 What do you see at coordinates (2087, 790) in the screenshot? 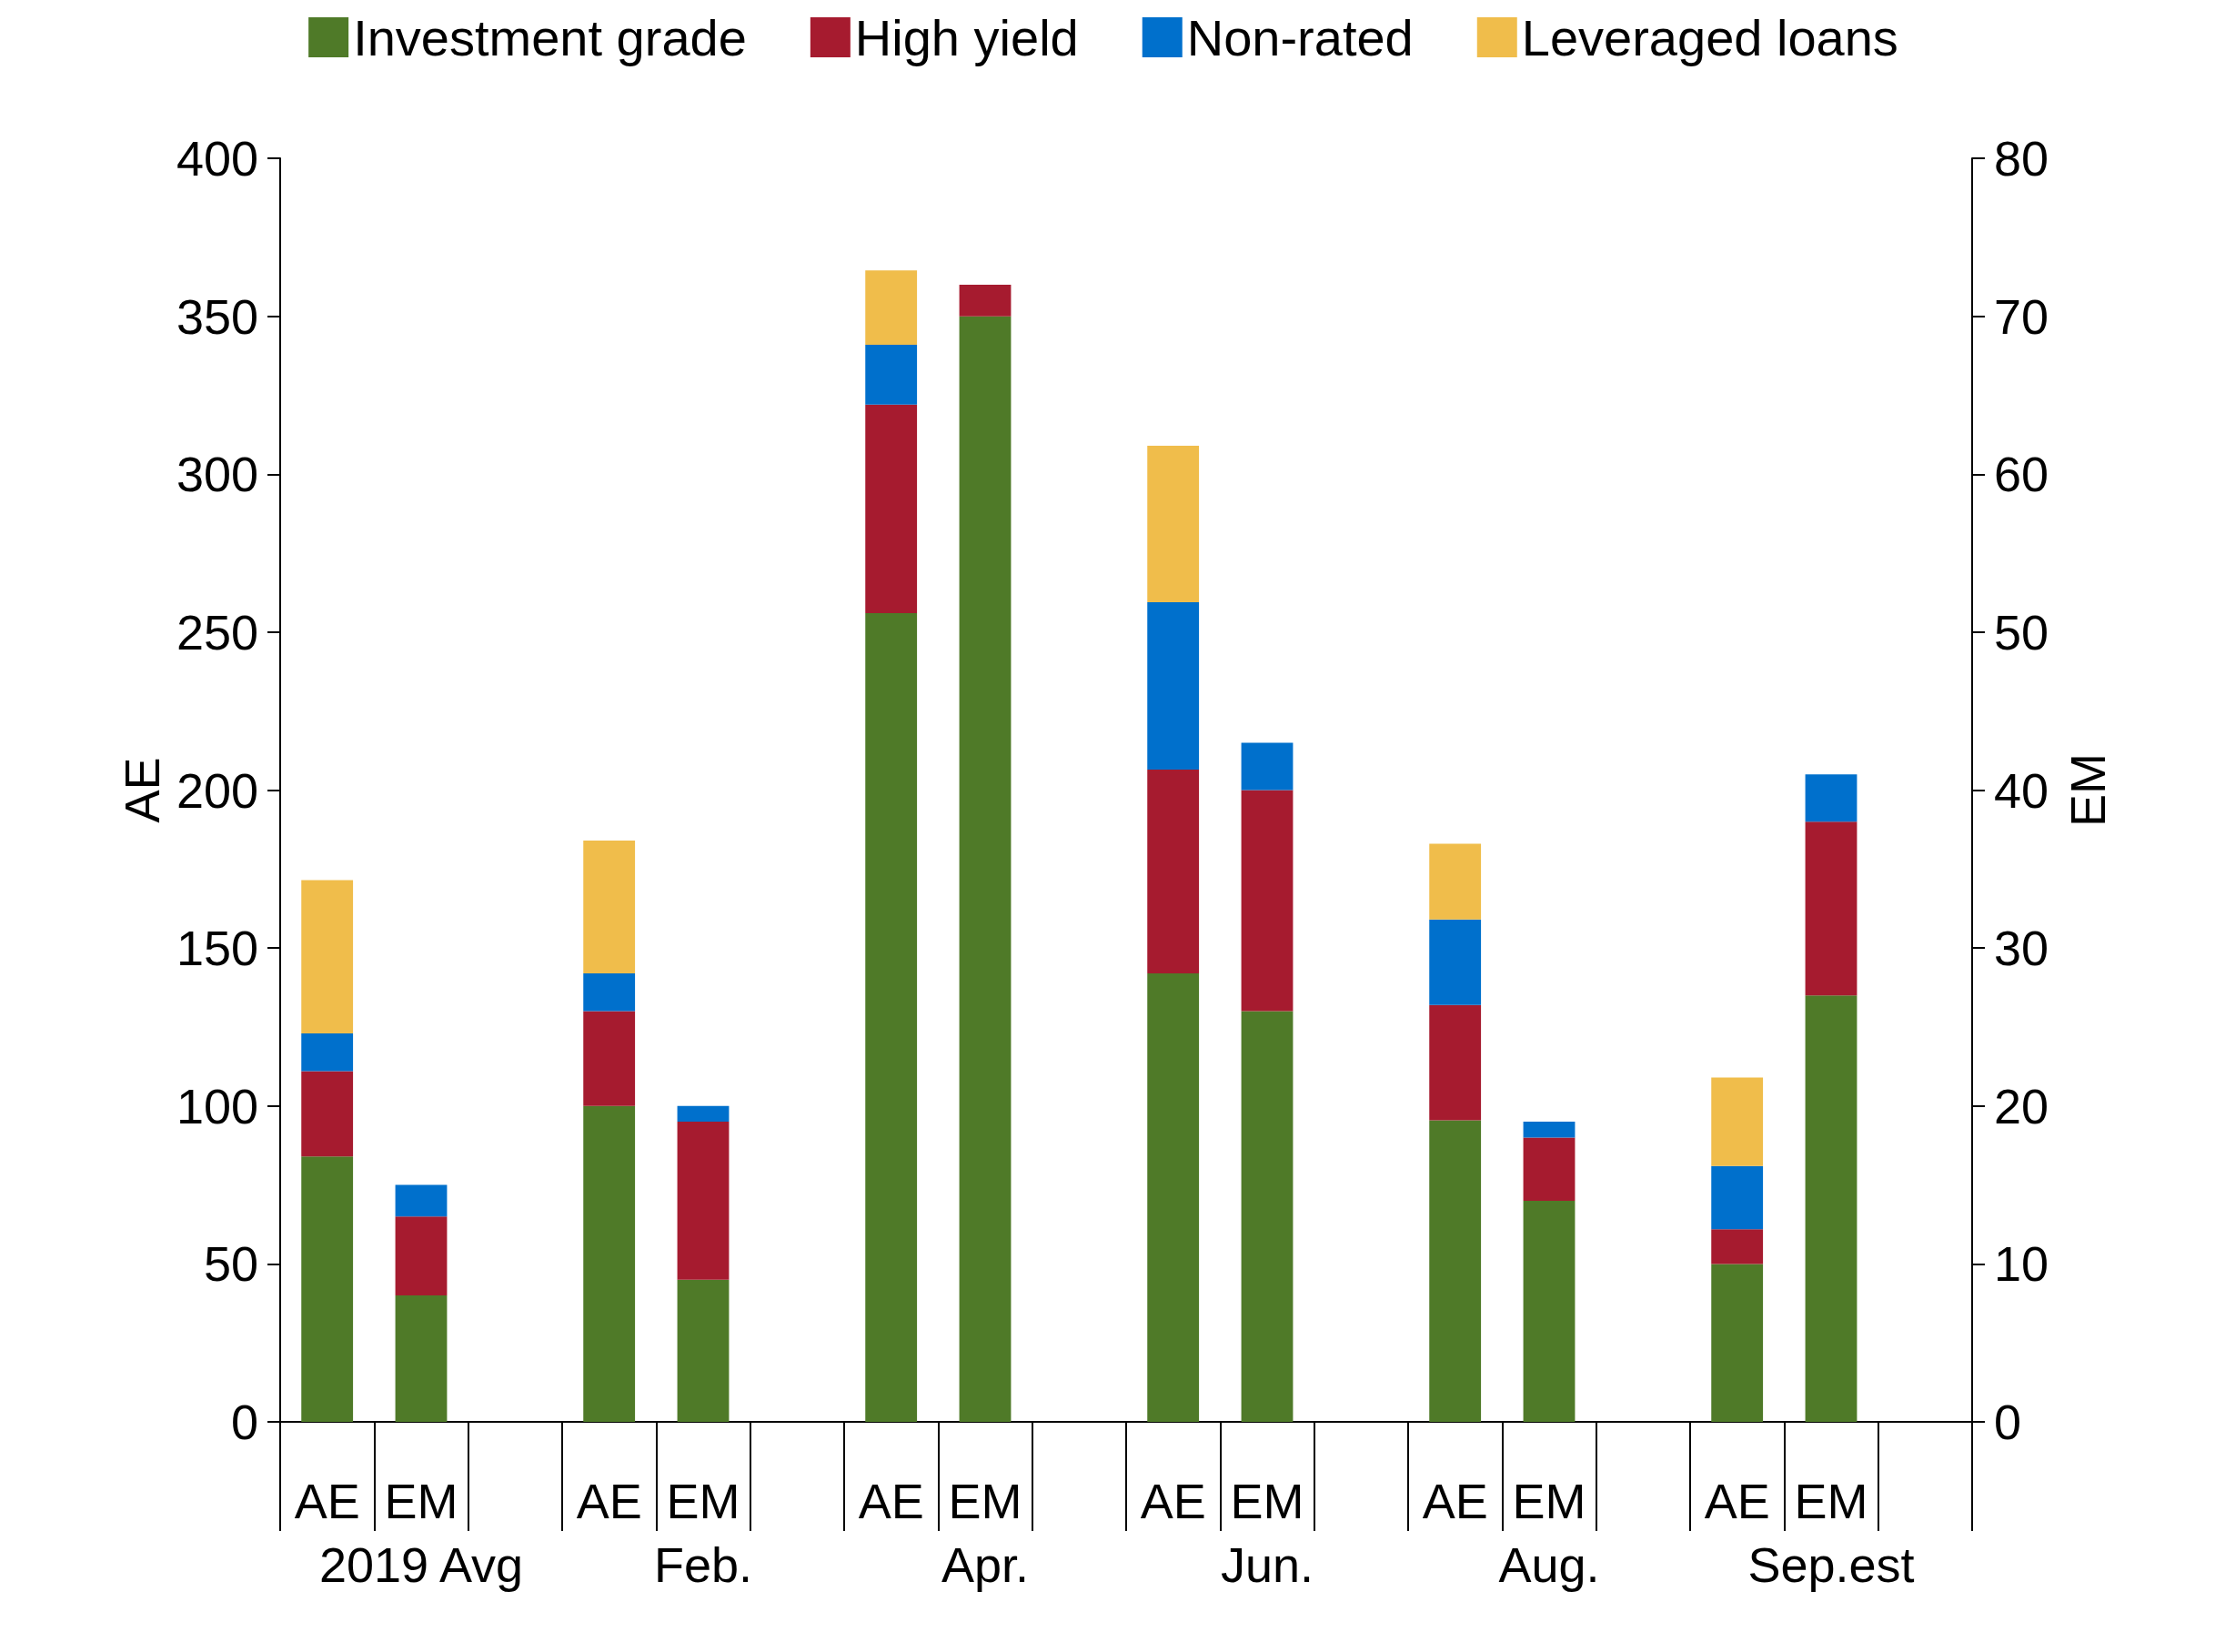
I see `y2-axis-title: EM` at bounding box center [2087, 790].